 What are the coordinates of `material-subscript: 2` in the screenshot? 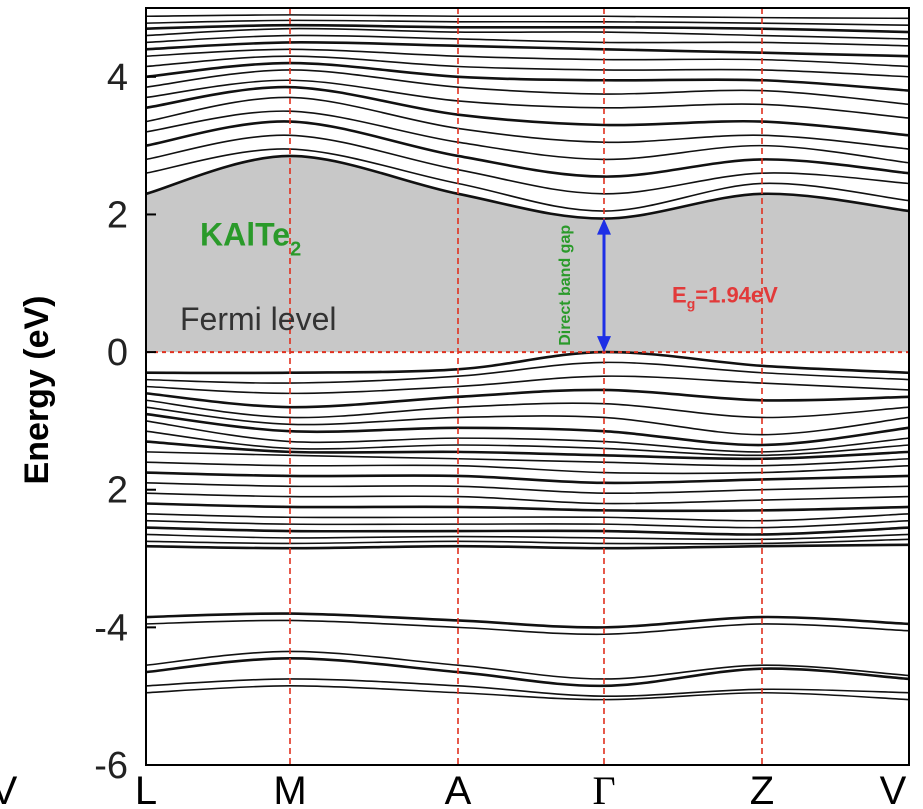 It's located at (295, 249).